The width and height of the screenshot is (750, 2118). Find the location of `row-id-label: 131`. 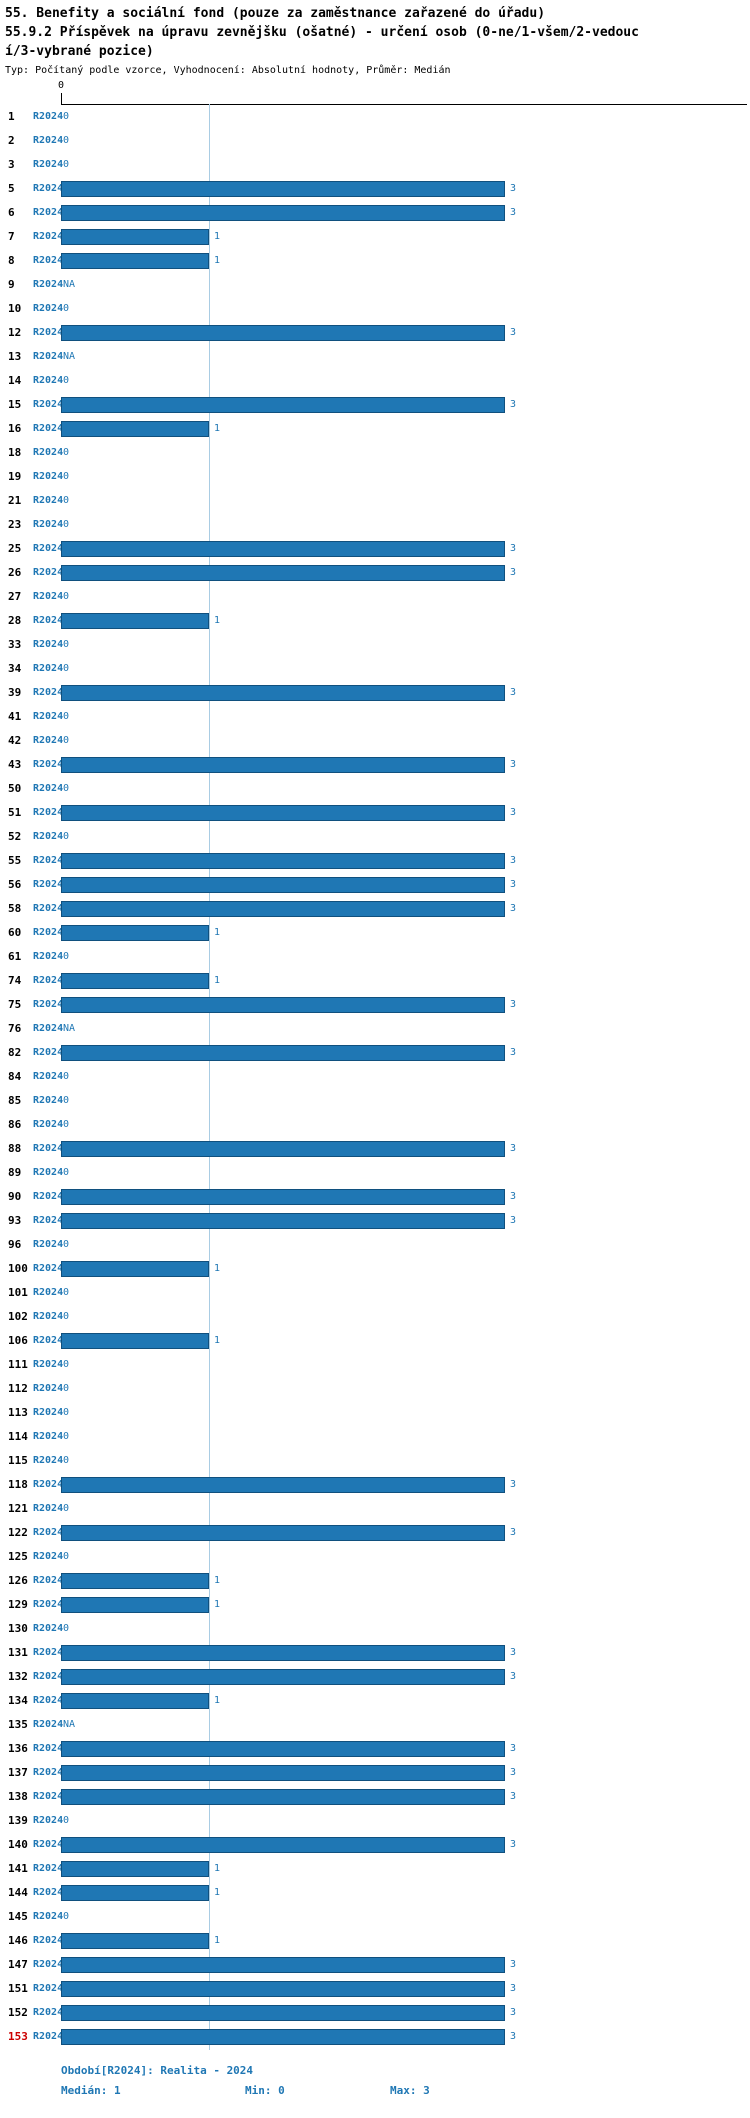

row-id-label: 131 is located at coordinates (18, 1652).